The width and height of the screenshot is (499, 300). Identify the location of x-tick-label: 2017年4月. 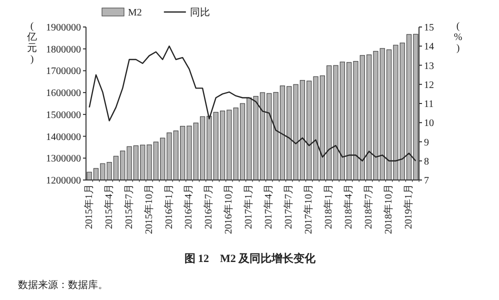
(268, 206).